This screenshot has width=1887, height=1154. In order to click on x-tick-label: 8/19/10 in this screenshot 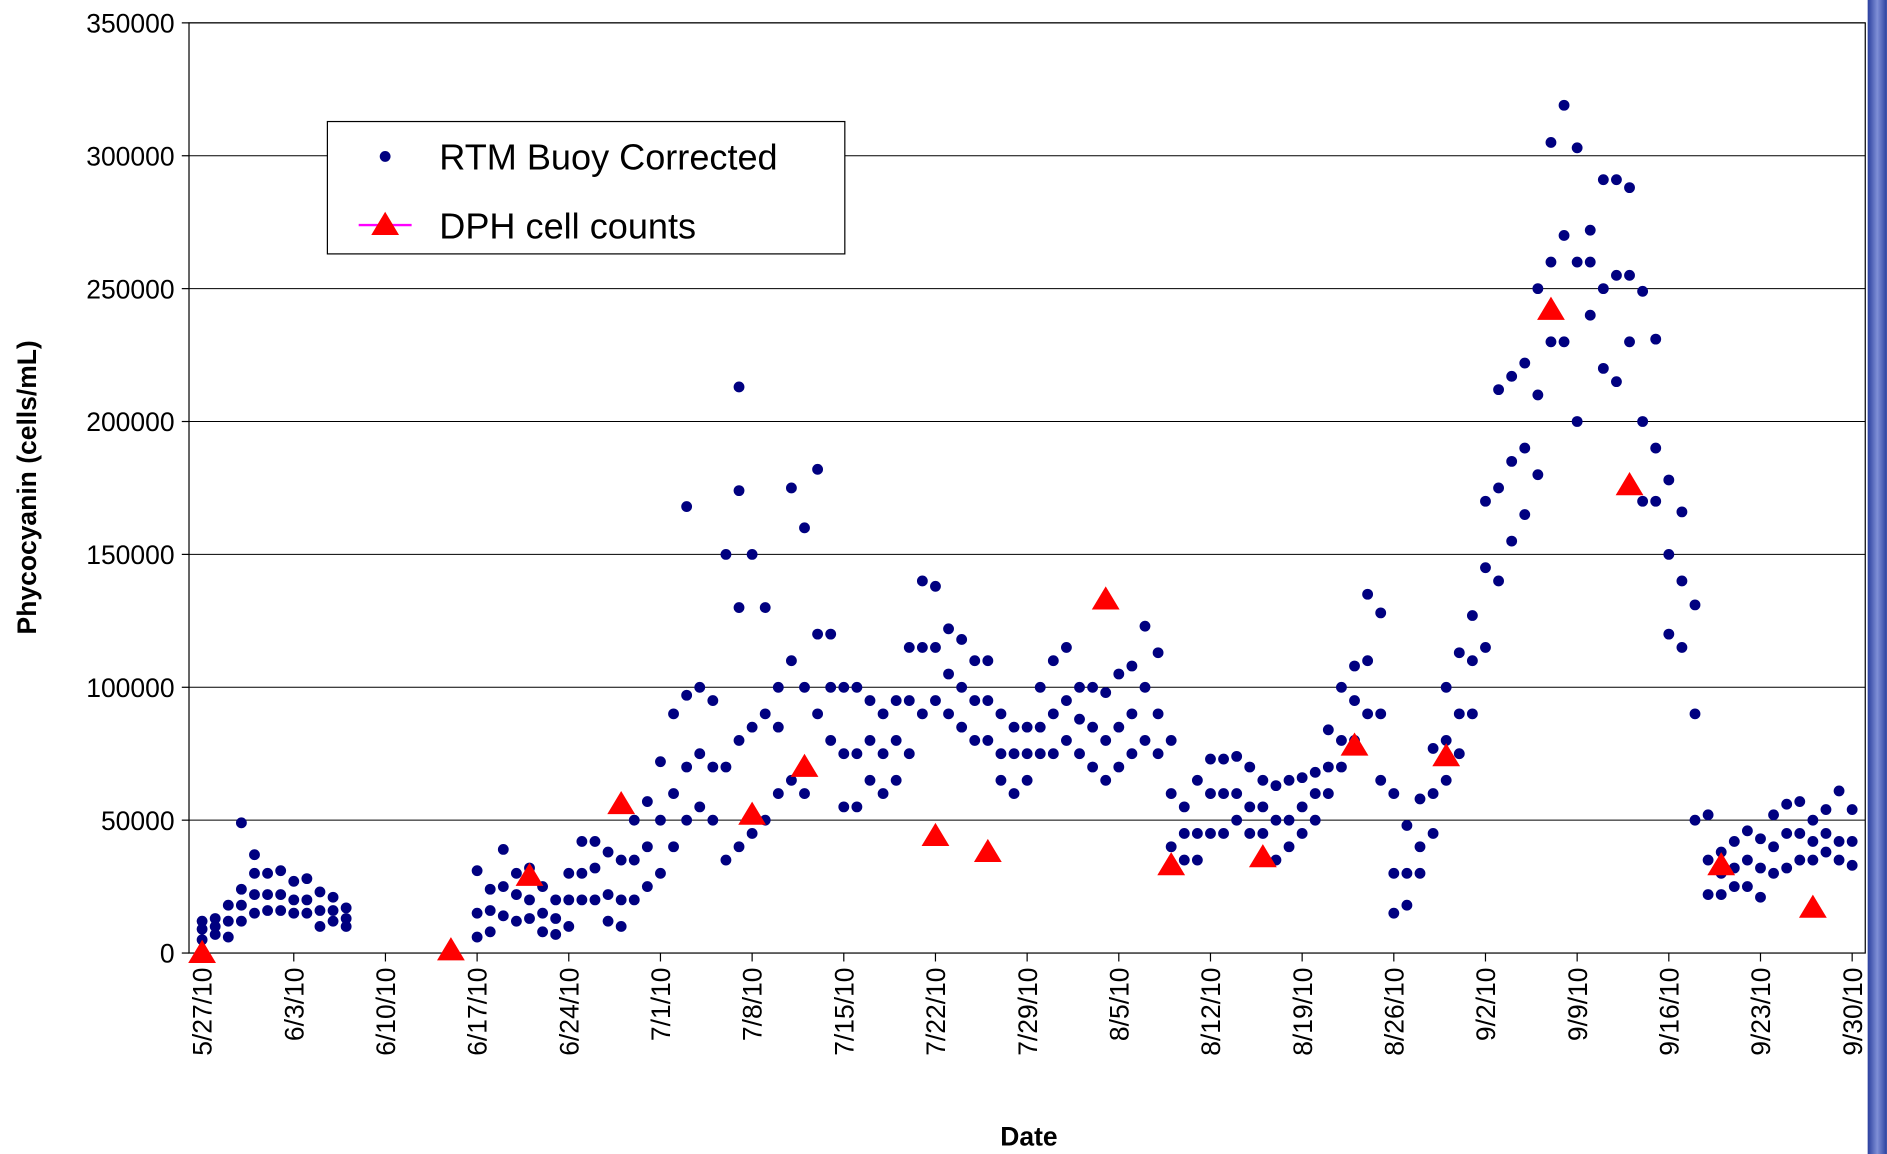, I will do `click(1303, 1011)`.